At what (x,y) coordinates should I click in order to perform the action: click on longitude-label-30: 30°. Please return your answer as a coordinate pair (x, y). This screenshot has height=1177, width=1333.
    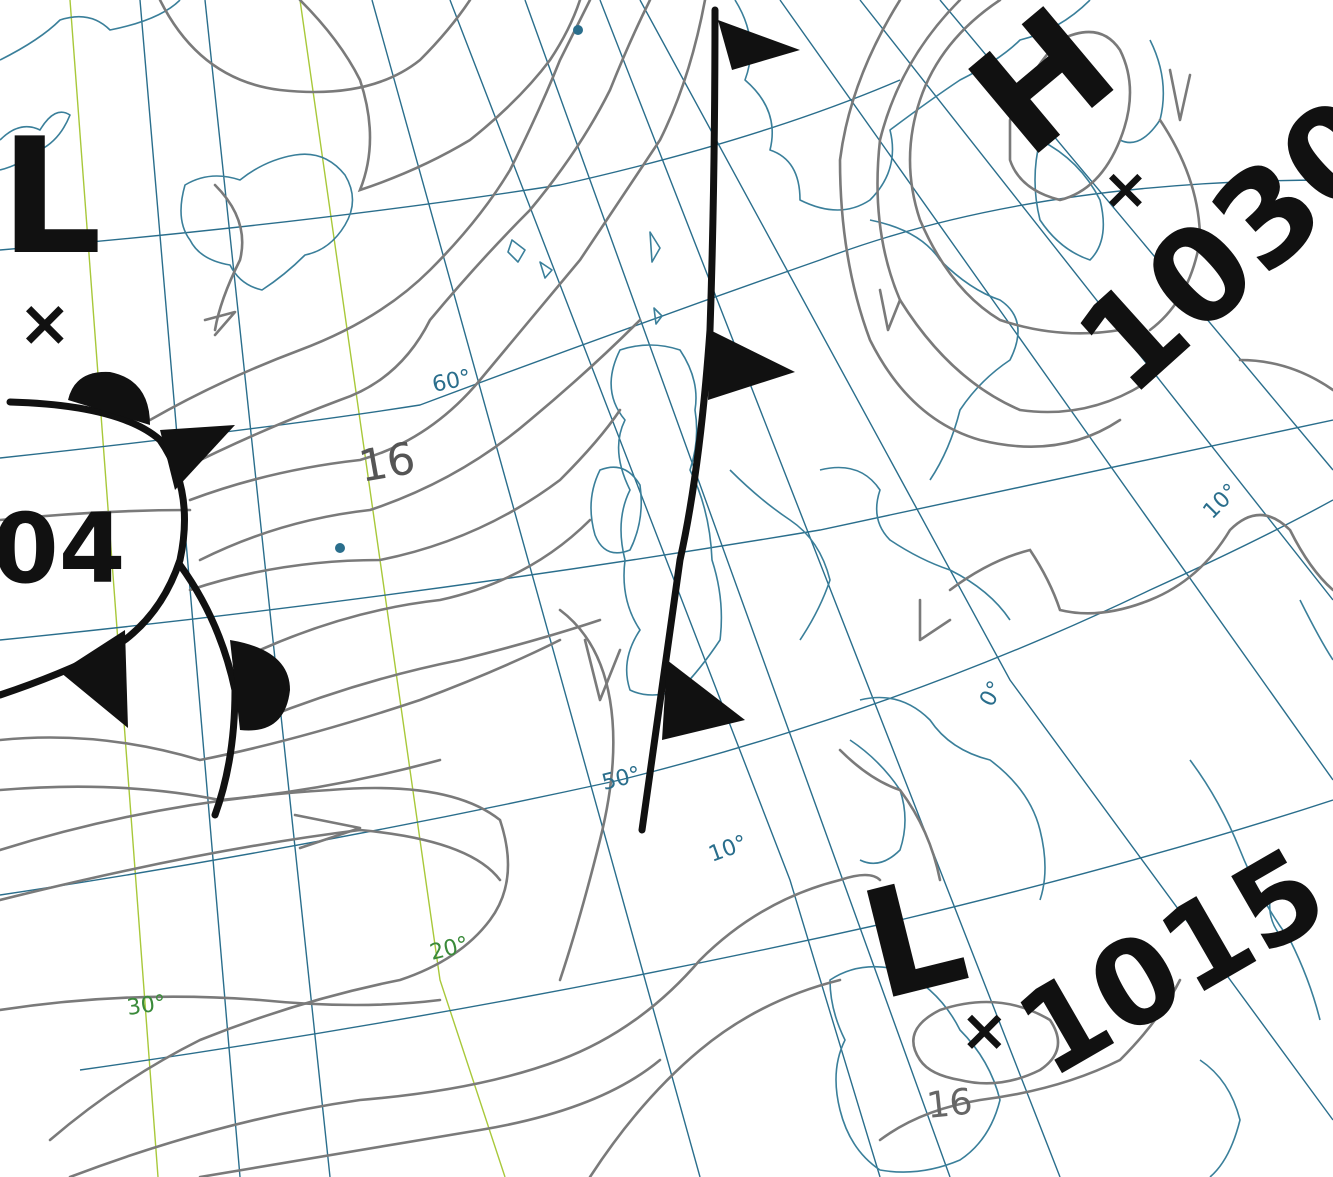
    Looking at the image, I should click on (146, 1006).